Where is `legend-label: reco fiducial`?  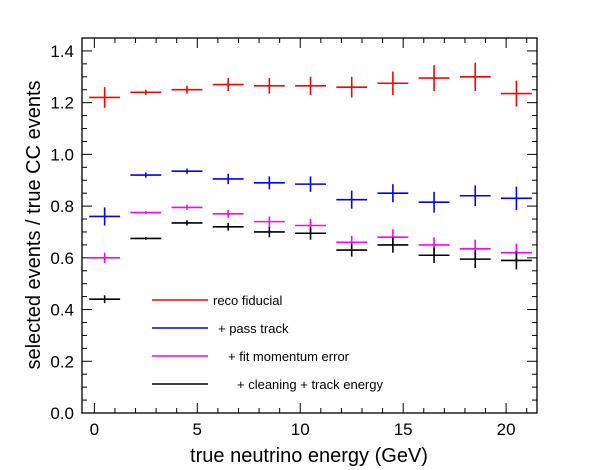 legend-label: reco fiducial is located at coordinates (247, 300).